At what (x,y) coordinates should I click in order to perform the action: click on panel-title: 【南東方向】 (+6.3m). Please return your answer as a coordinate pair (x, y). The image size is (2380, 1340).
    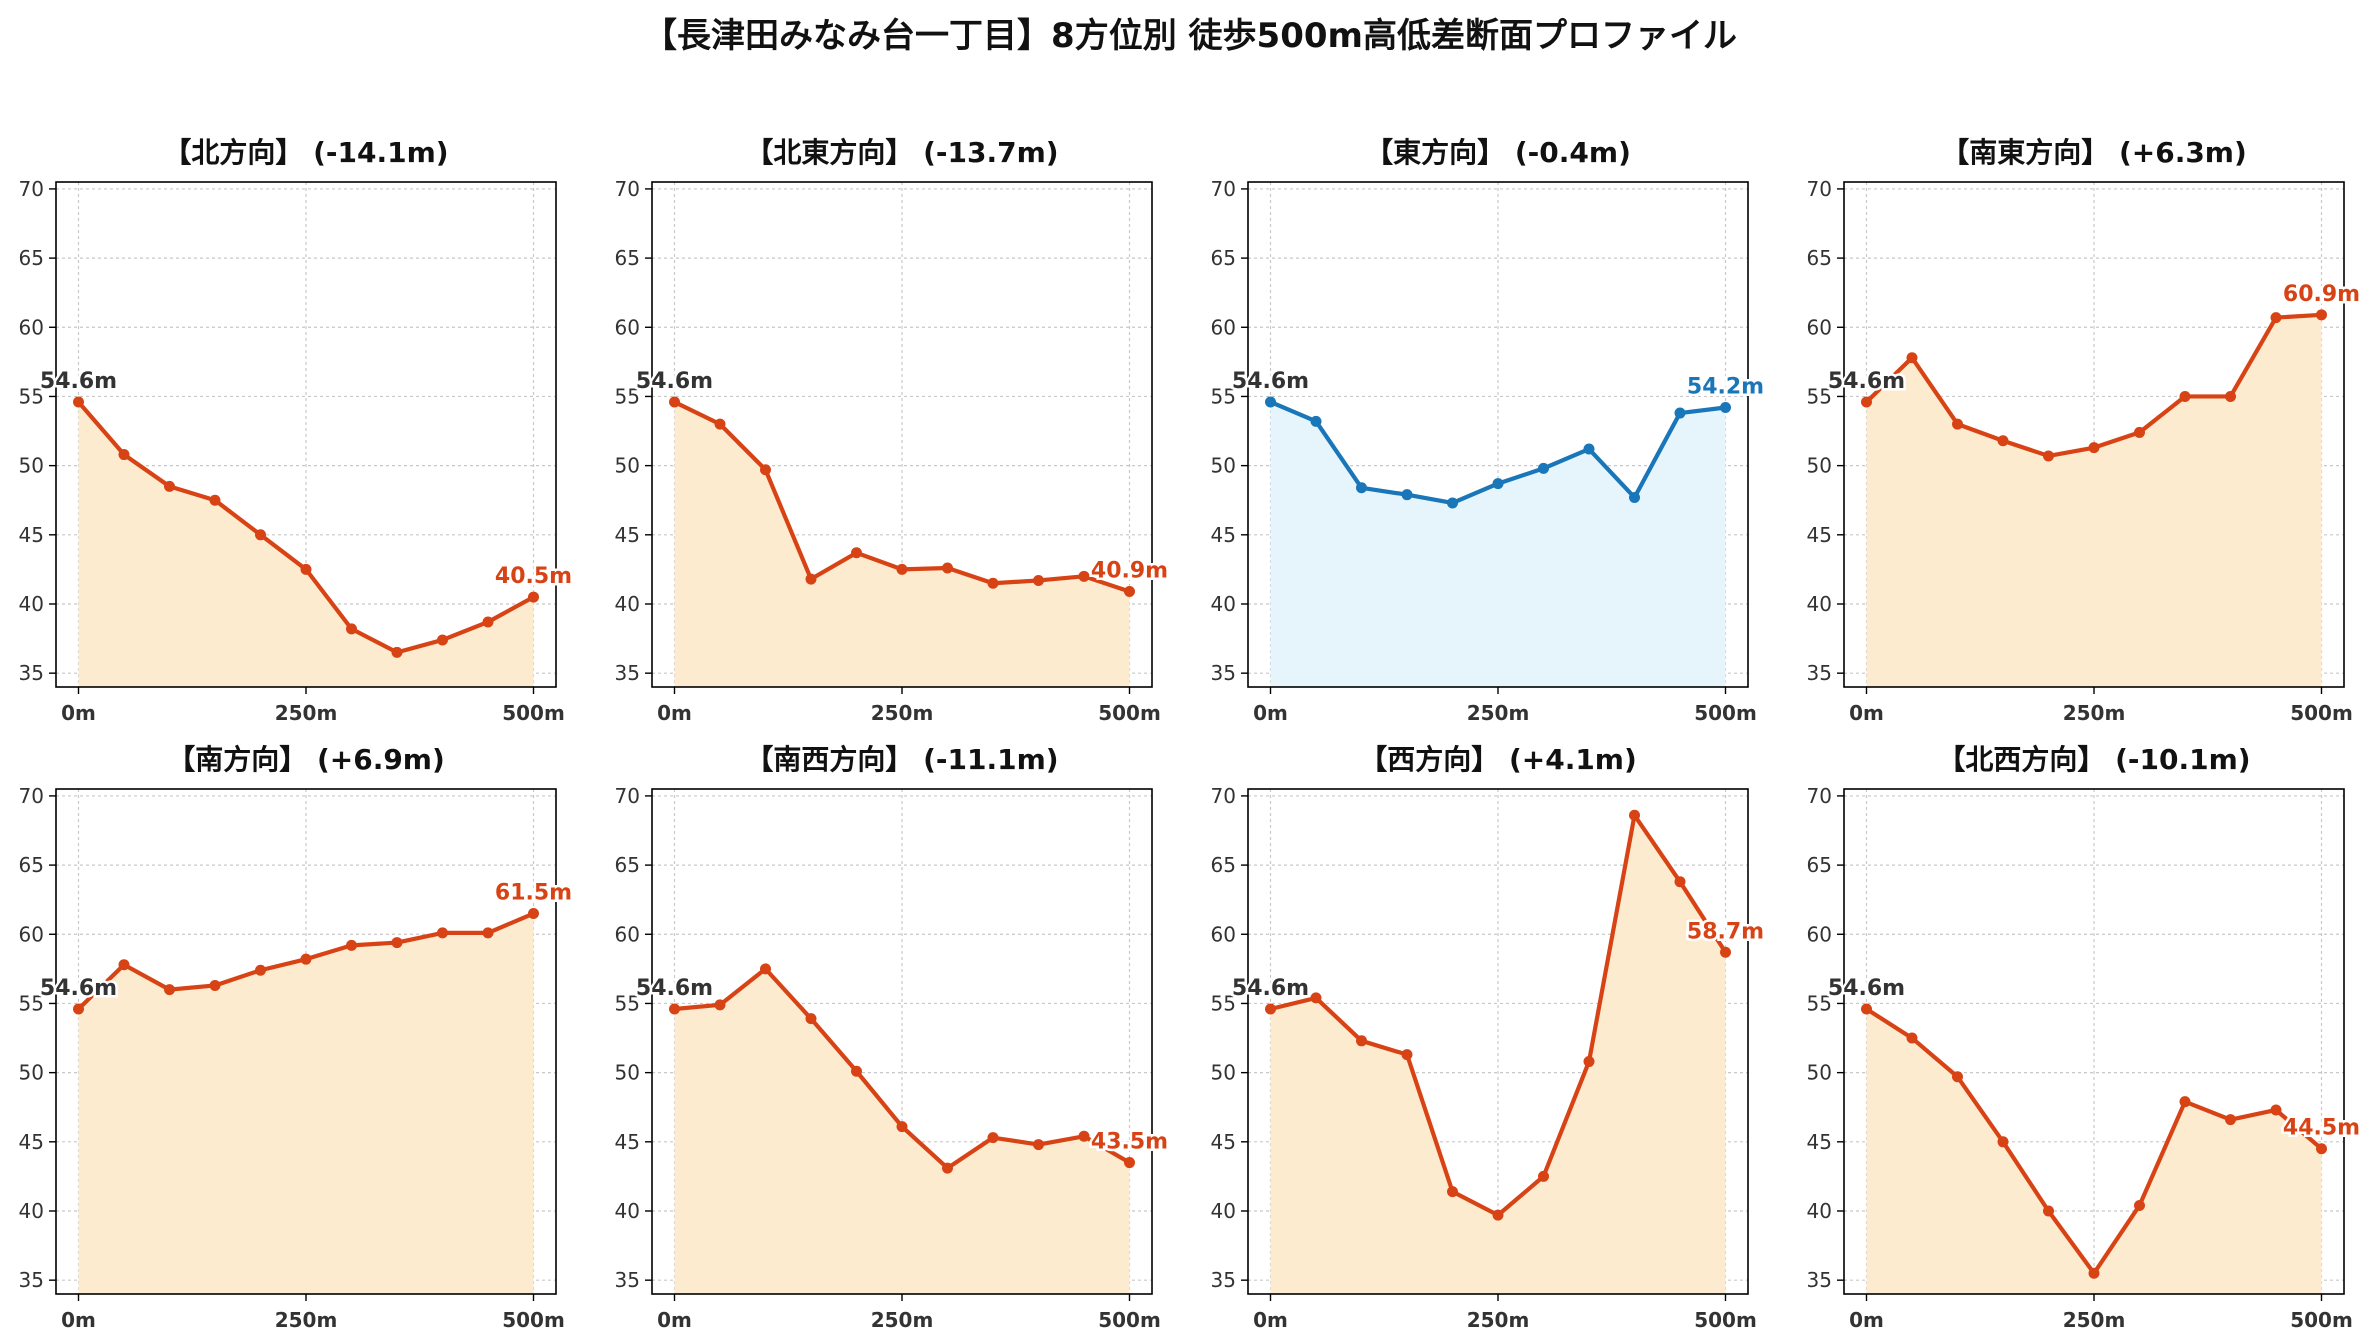
    Looking at the image, I should click on (2094, 152).